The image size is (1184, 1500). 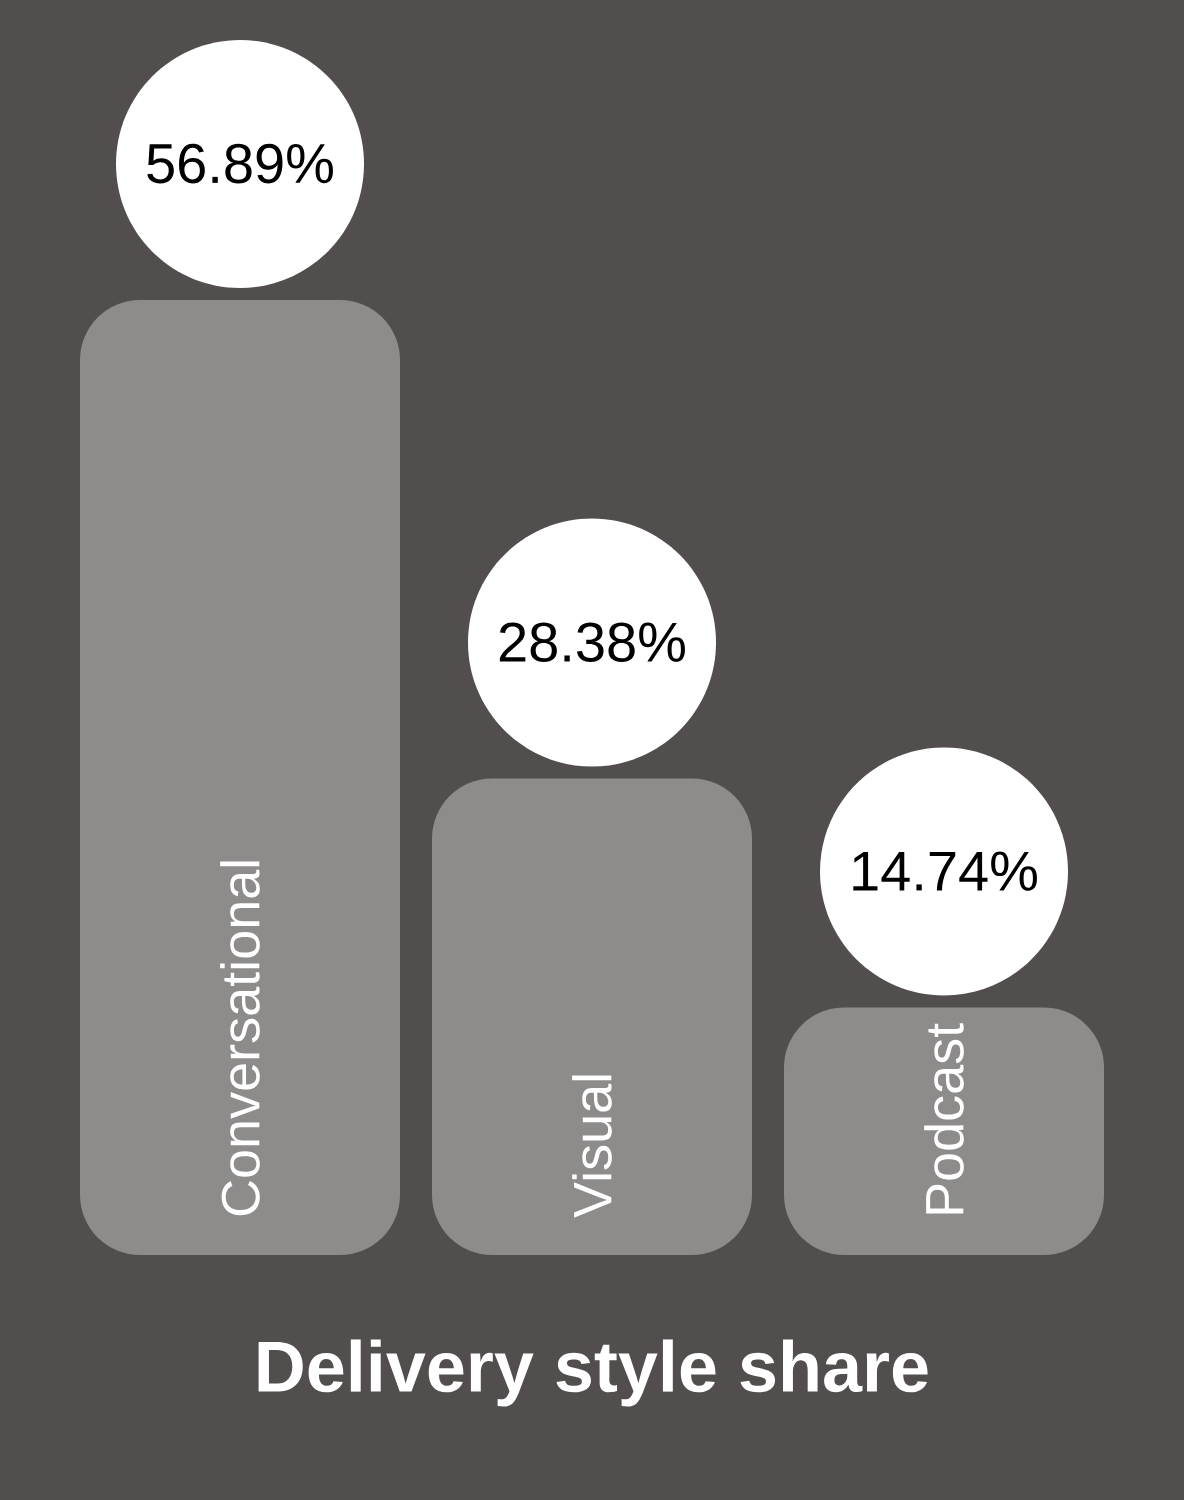 I want to click on x-tick-label: Conversational, so click(x=240, y=1038).